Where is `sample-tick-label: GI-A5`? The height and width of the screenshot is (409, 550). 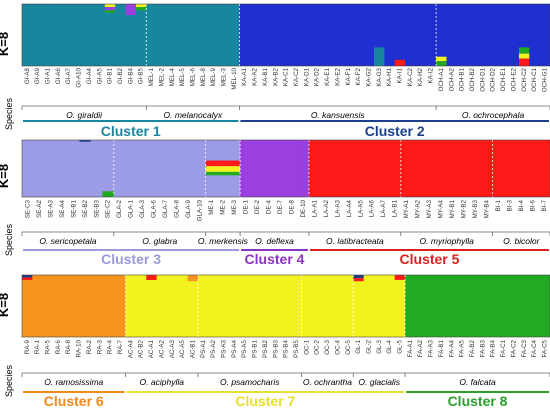
sample-tick-label: GI-A5 is located at coordinates (99, 75).